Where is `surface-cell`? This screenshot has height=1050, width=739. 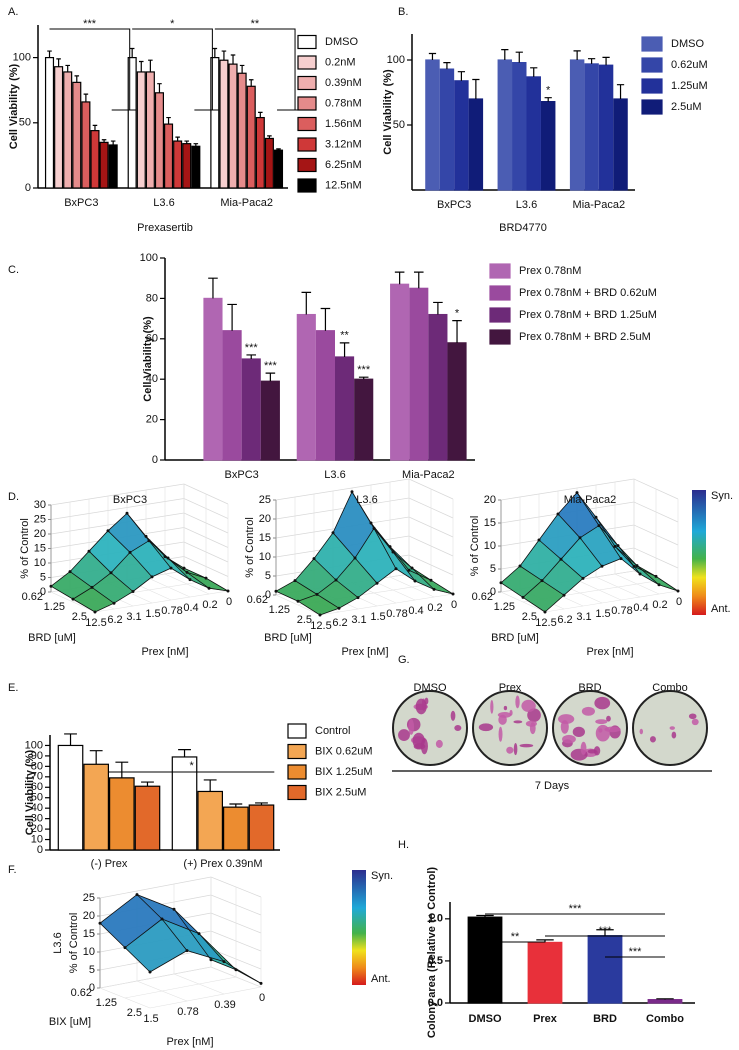
surface-cell is located at coordinates (230, 958).